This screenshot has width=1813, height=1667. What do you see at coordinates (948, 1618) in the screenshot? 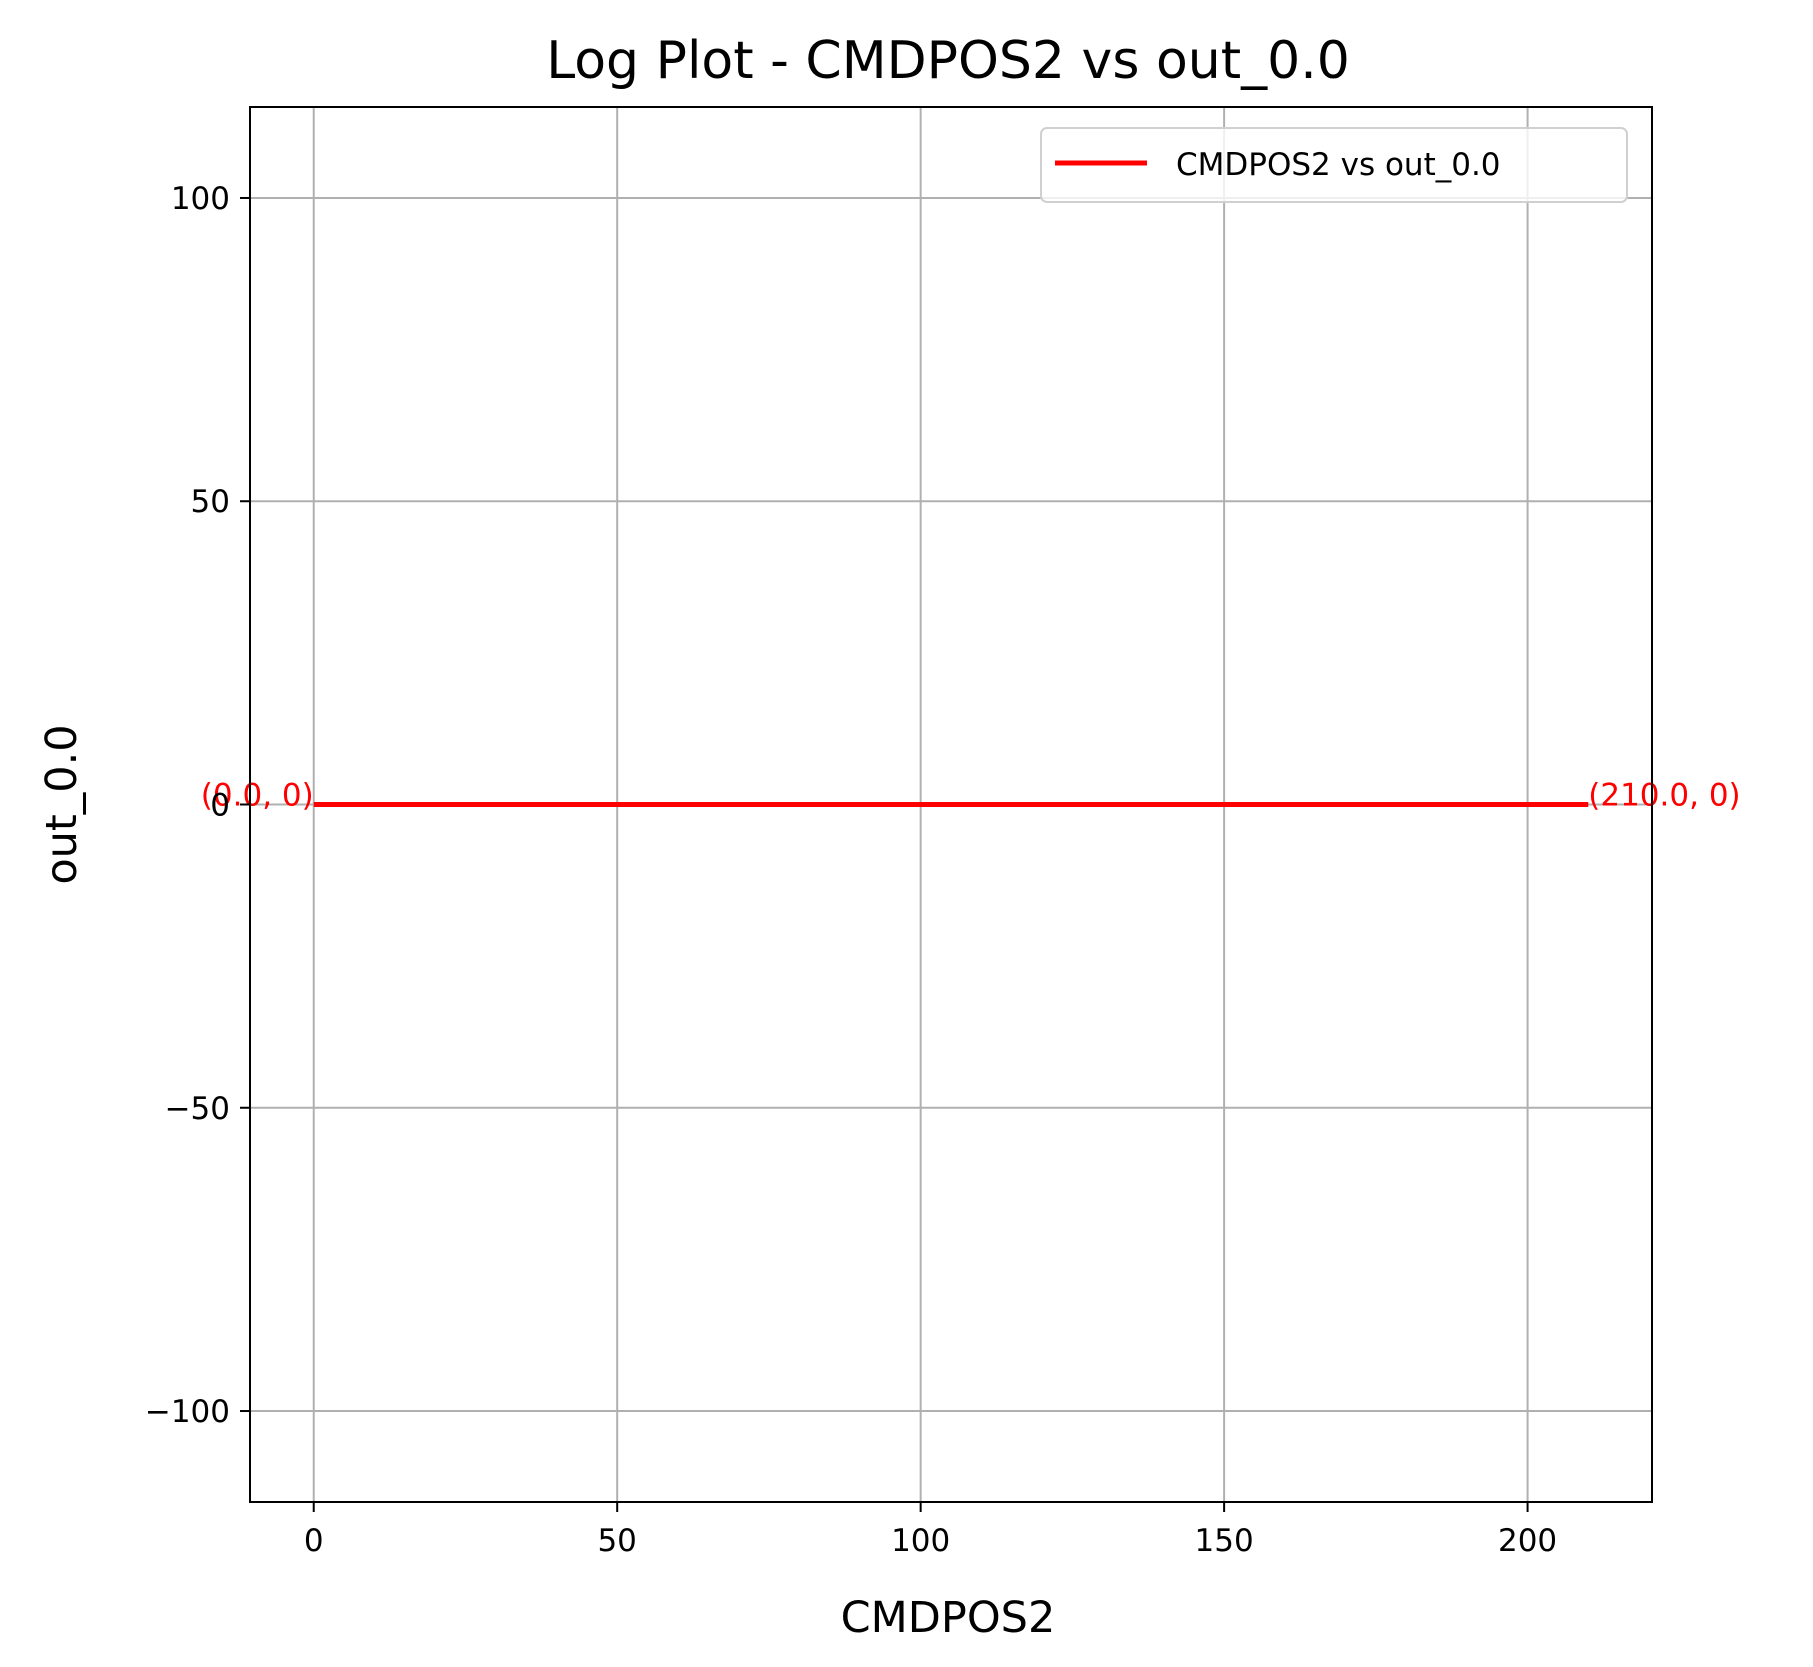
I see `x-axis-label: CMDPOS2` at bounding box center [948, 1618].